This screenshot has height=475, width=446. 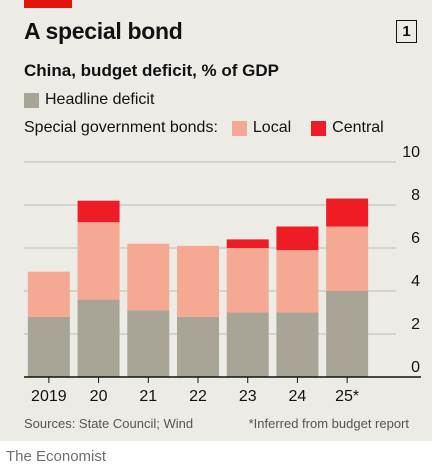 I want to click on legend-label-local: Local, so click(x=272, y=127).